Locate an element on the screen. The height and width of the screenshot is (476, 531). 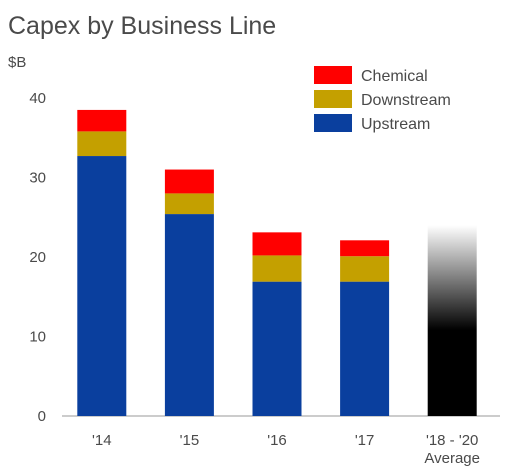
y-axis-label: $B is located at coordinates (17, 62).